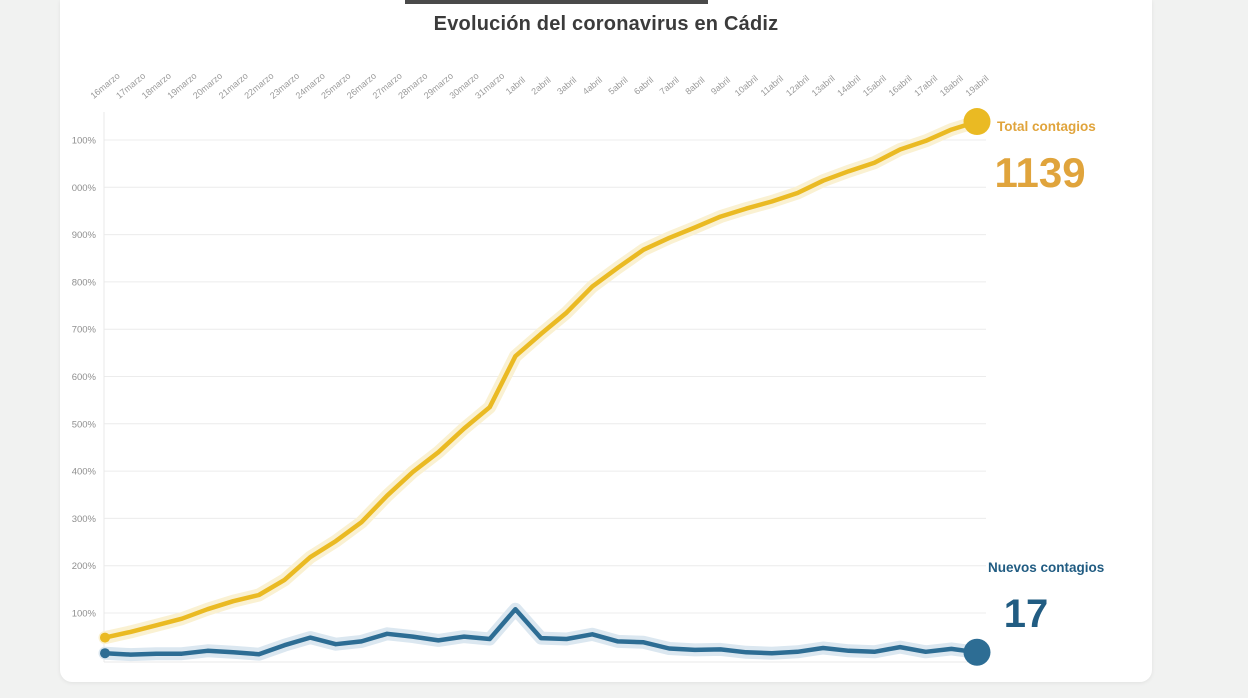 The image size is (1248, 698). I want to click on total-contagios-end-dot, so click(977, 122).